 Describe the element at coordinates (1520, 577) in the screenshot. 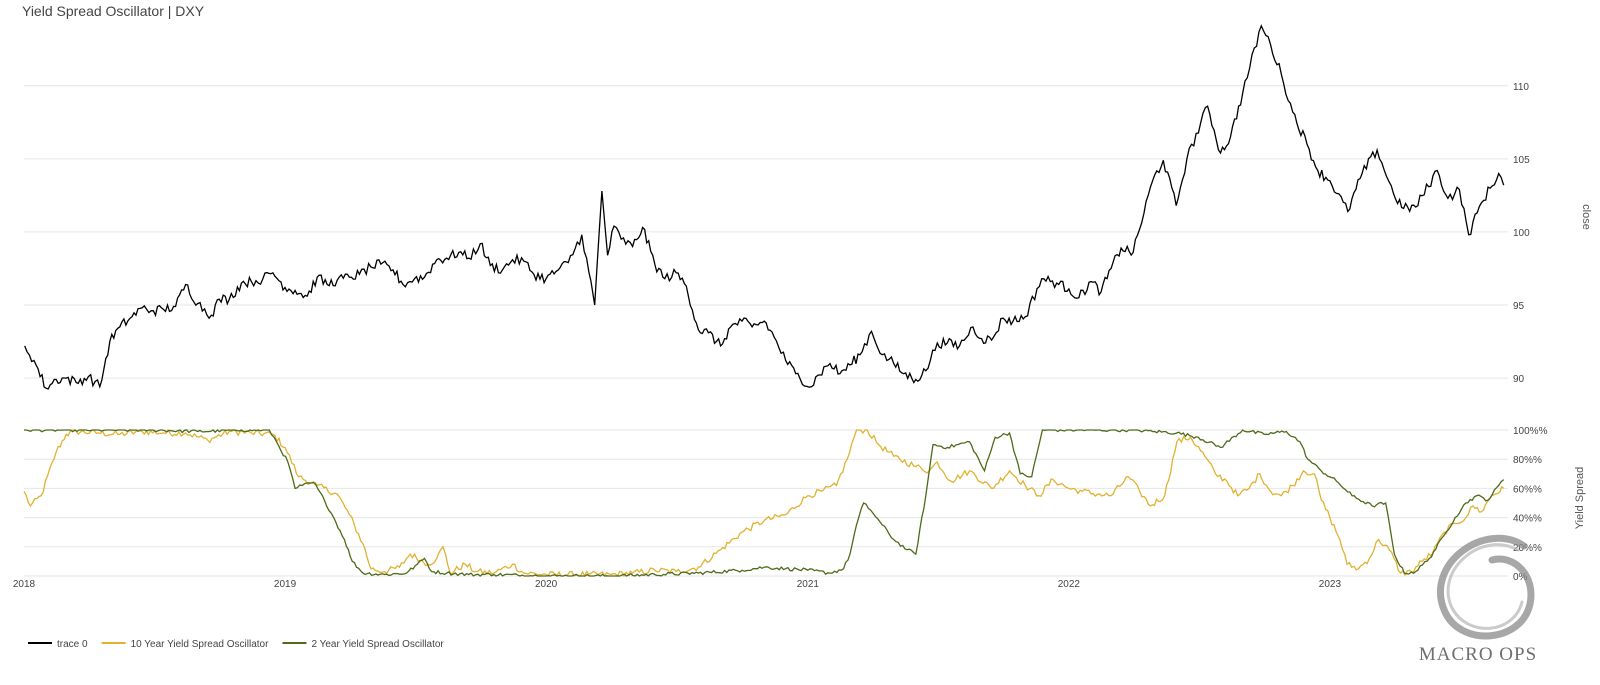

I see `lower-y-tick-label: 0%` at that location.